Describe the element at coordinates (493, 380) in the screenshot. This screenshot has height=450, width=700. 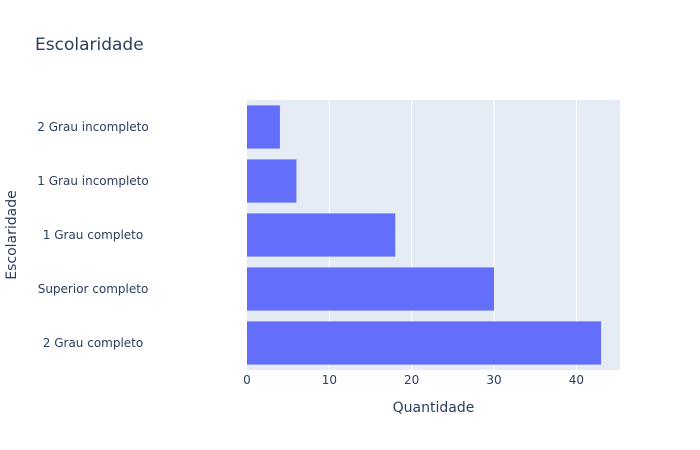
I see `x-tick-label: 30` at that location.